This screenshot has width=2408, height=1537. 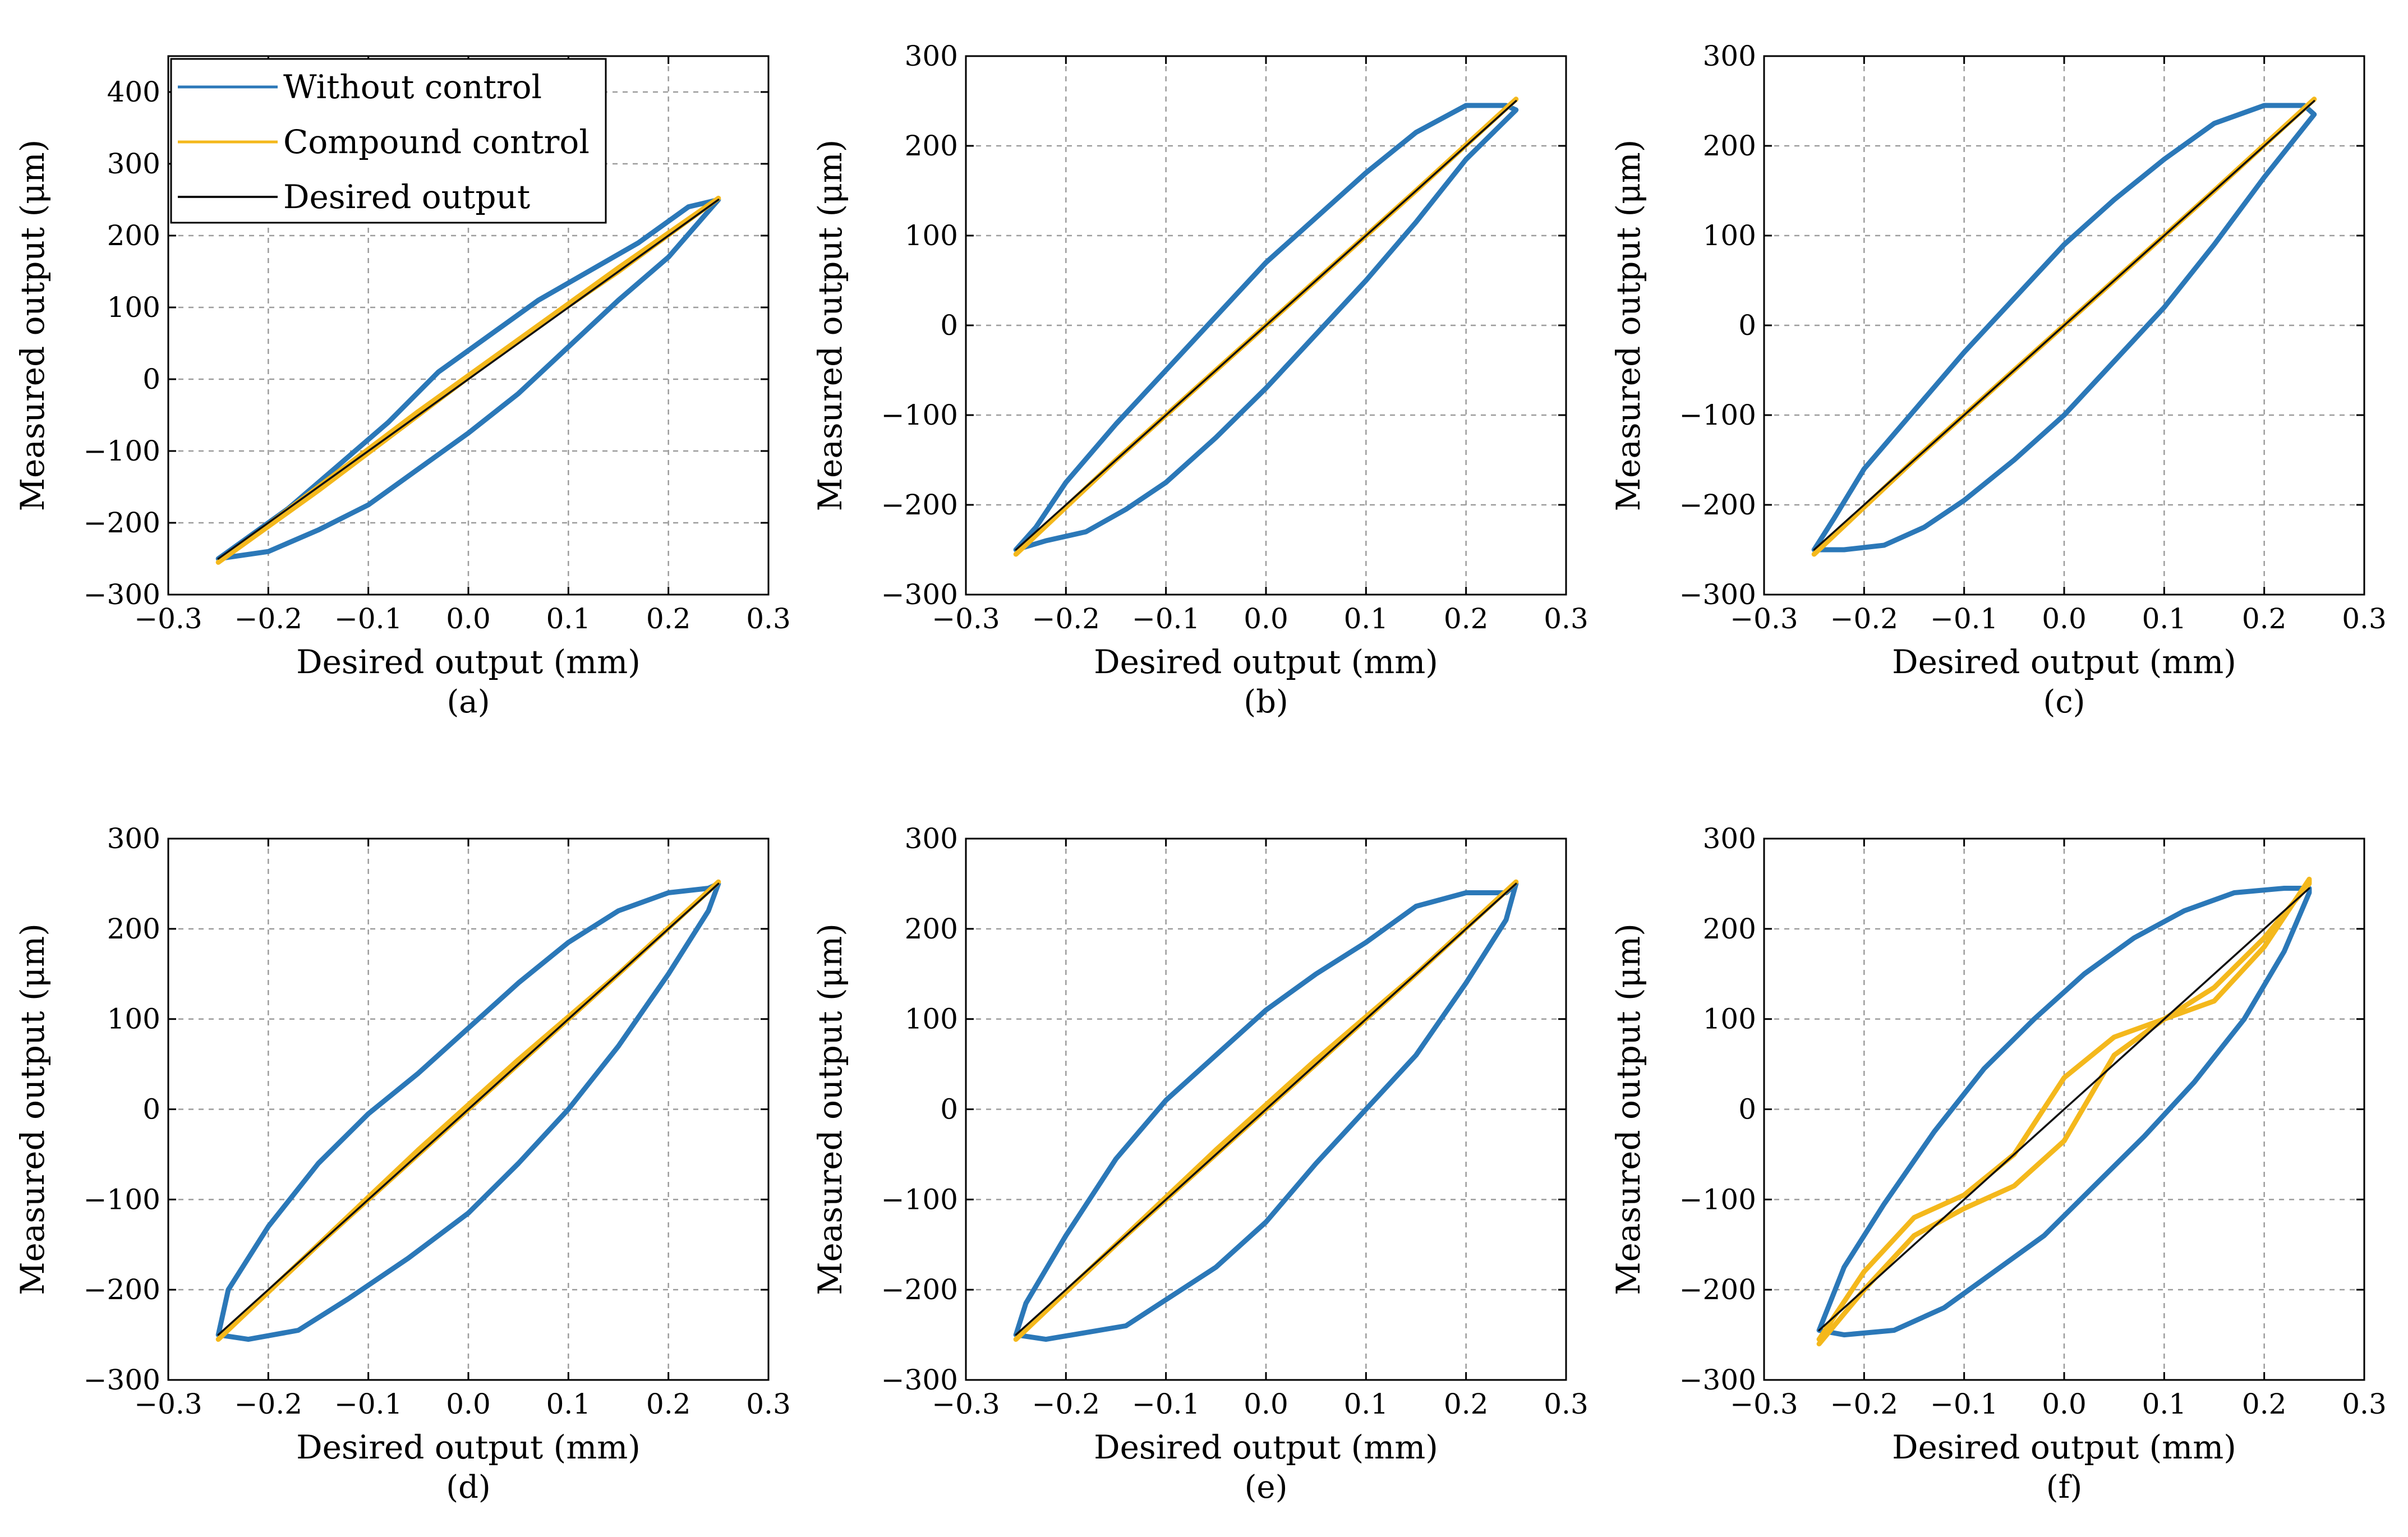 I want to click on panel-caption: (c), so click(x=2064, y=702).